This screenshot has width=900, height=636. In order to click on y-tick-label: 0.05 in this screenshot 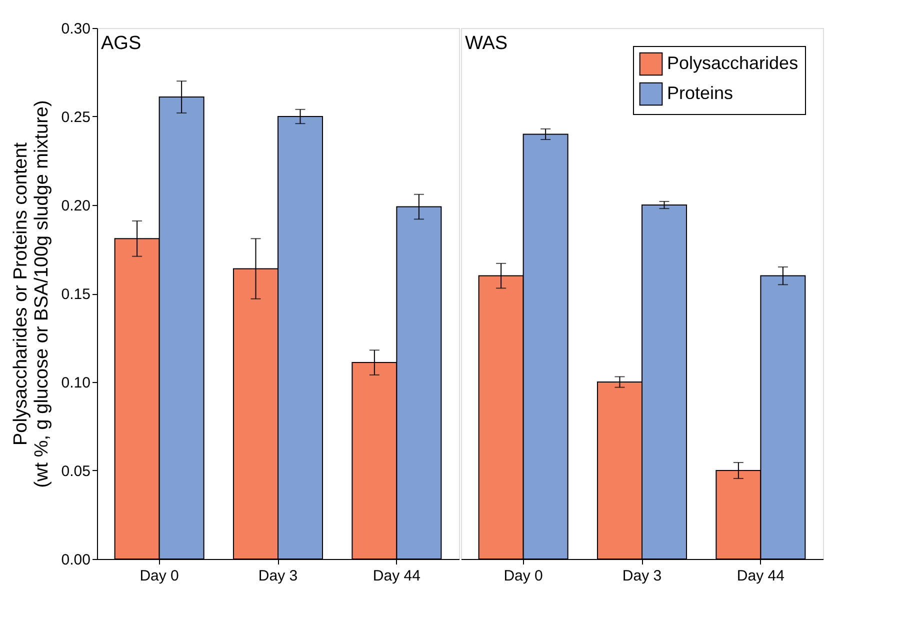, I will do `click(75, 471)`.